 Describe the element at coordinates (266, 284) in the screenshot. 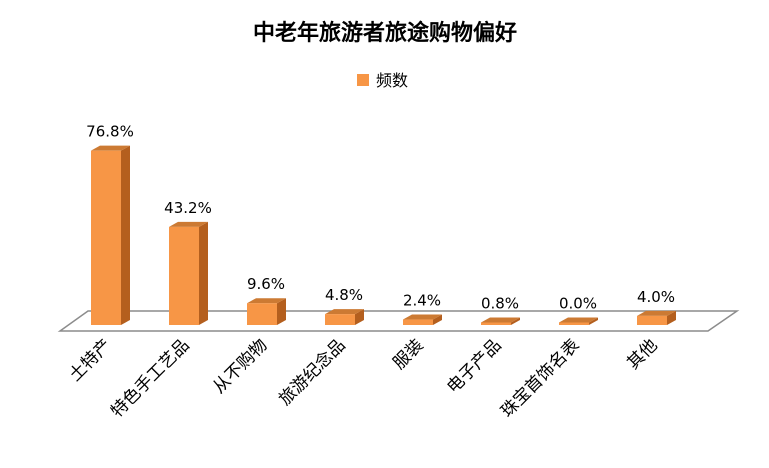

I see `data-label: 9.6%` at that location.